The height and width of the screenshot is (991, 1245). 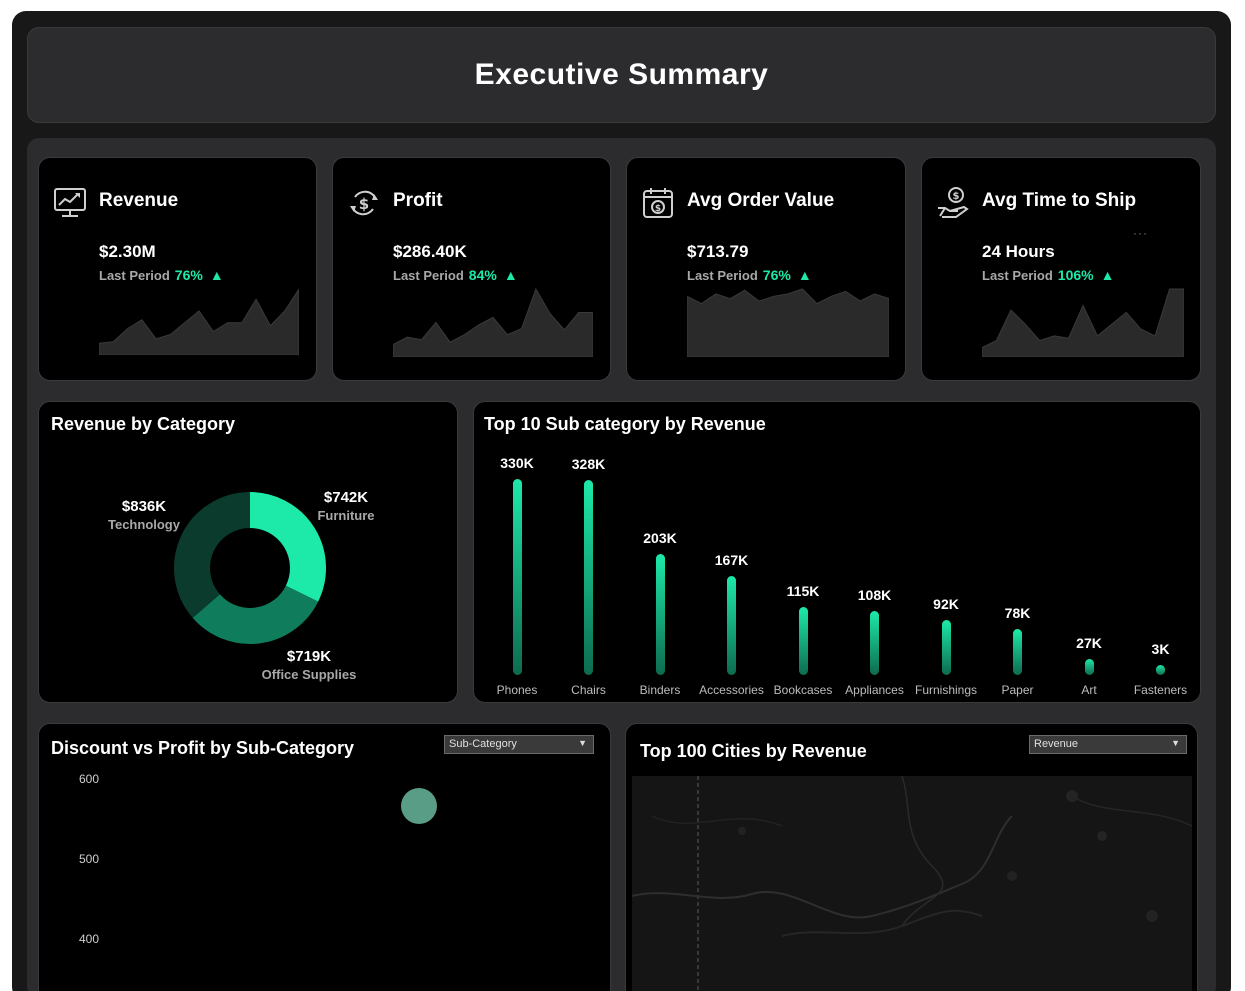 What do you see at coordinates (89, 939) in the screenshot?
I see `y-tick: 400` at bounding box center [89, 939].